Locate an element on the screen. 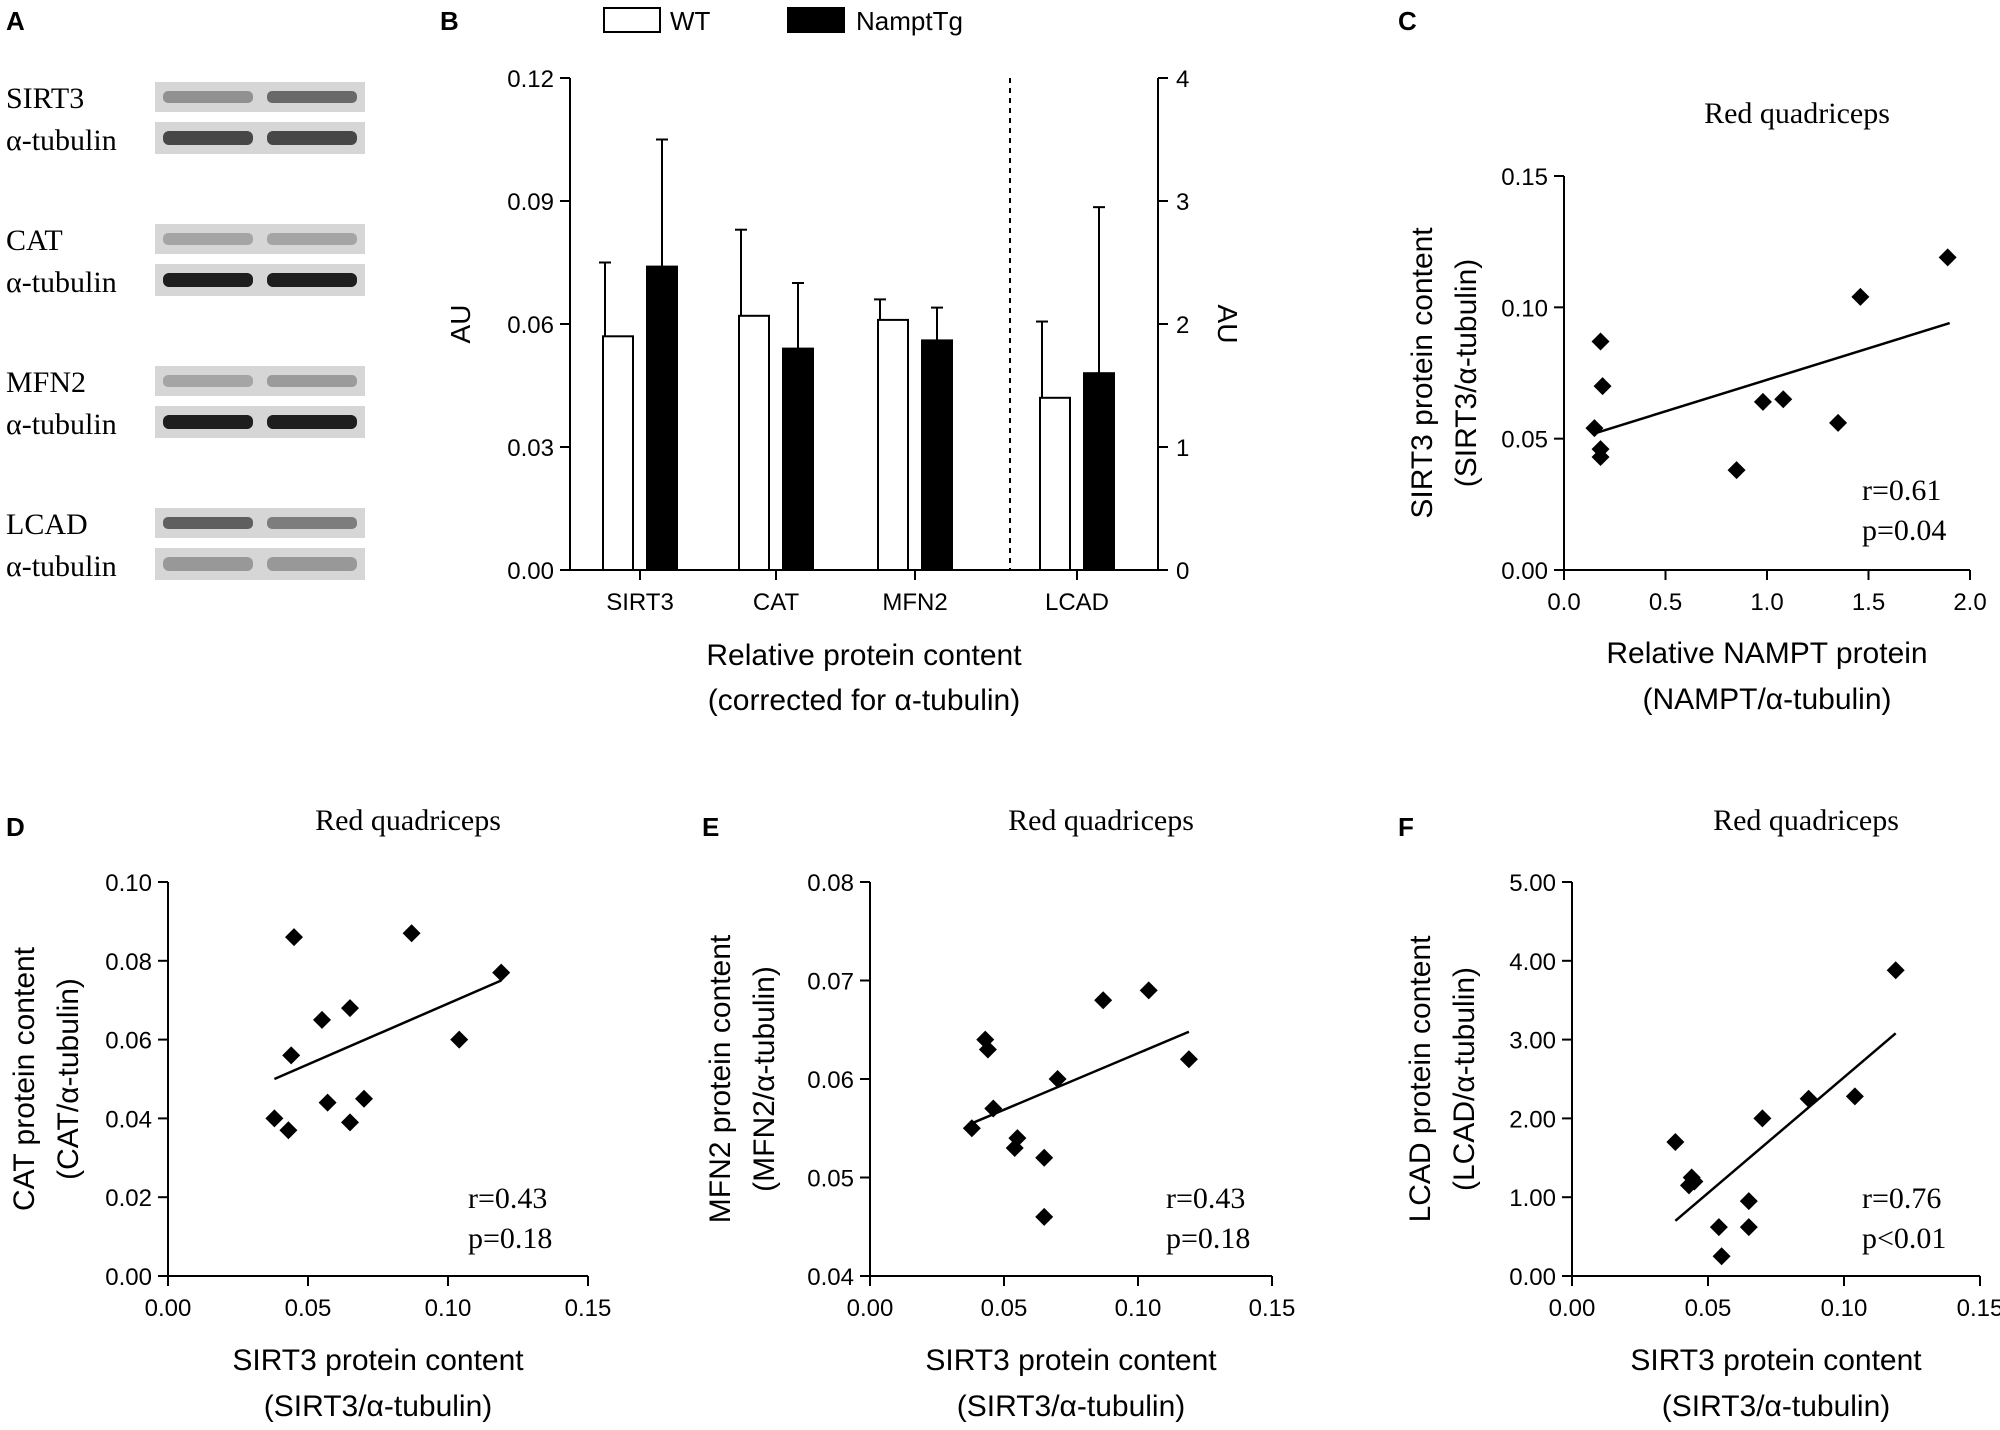  left-y-tick-label: 0.12 is located at coordinates (530, 79).